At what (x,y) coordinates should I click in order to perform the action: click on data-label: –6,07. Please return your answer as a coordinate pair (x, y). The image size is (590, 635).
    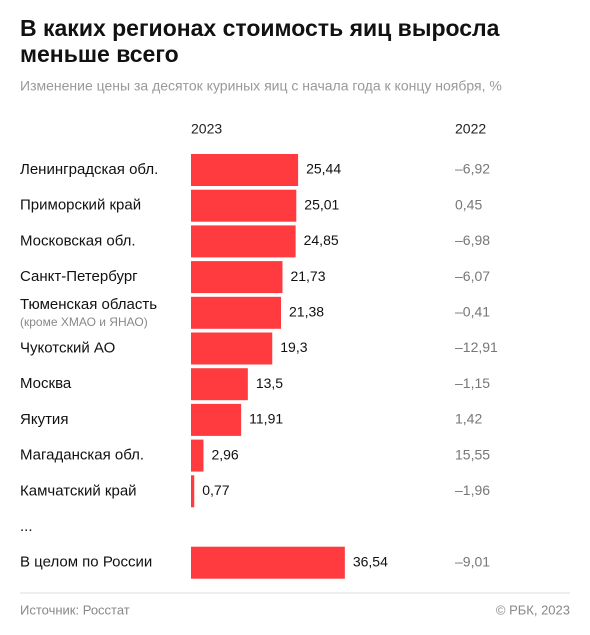
    Looking at the image, I should click on (472, 276).